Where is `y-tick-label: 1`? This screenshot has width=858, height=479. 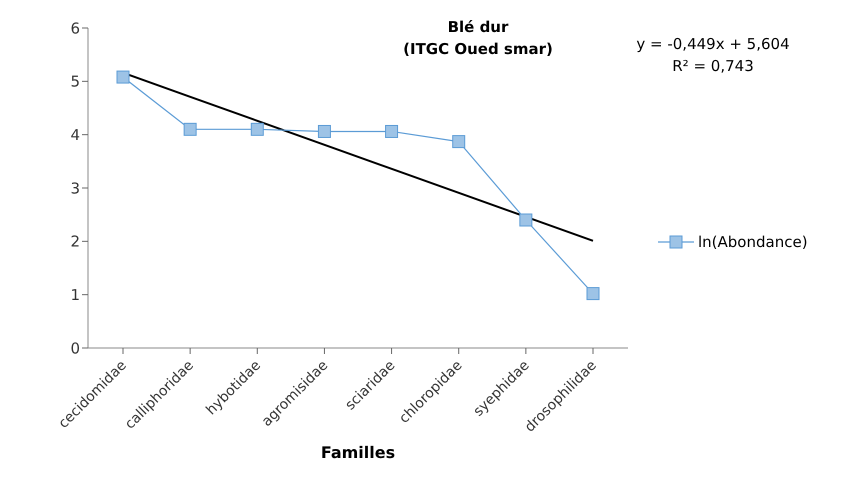
y-tick-label: 1 is located at coordinates (75, 295).